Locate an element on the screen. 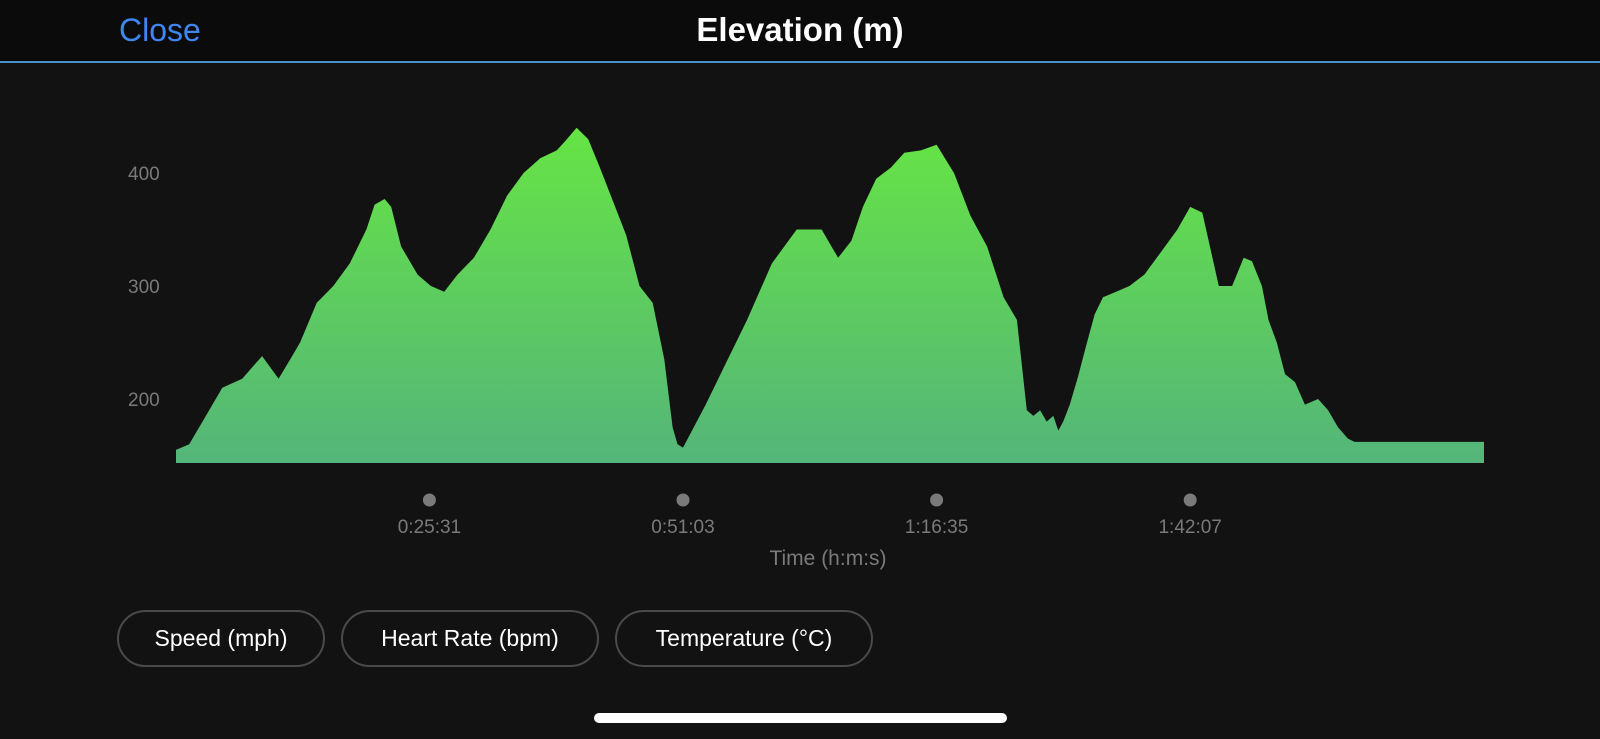 The width and height of the screenshot is (1600, 739). y-tick-label: 300 is located at coordinates (144, 287).